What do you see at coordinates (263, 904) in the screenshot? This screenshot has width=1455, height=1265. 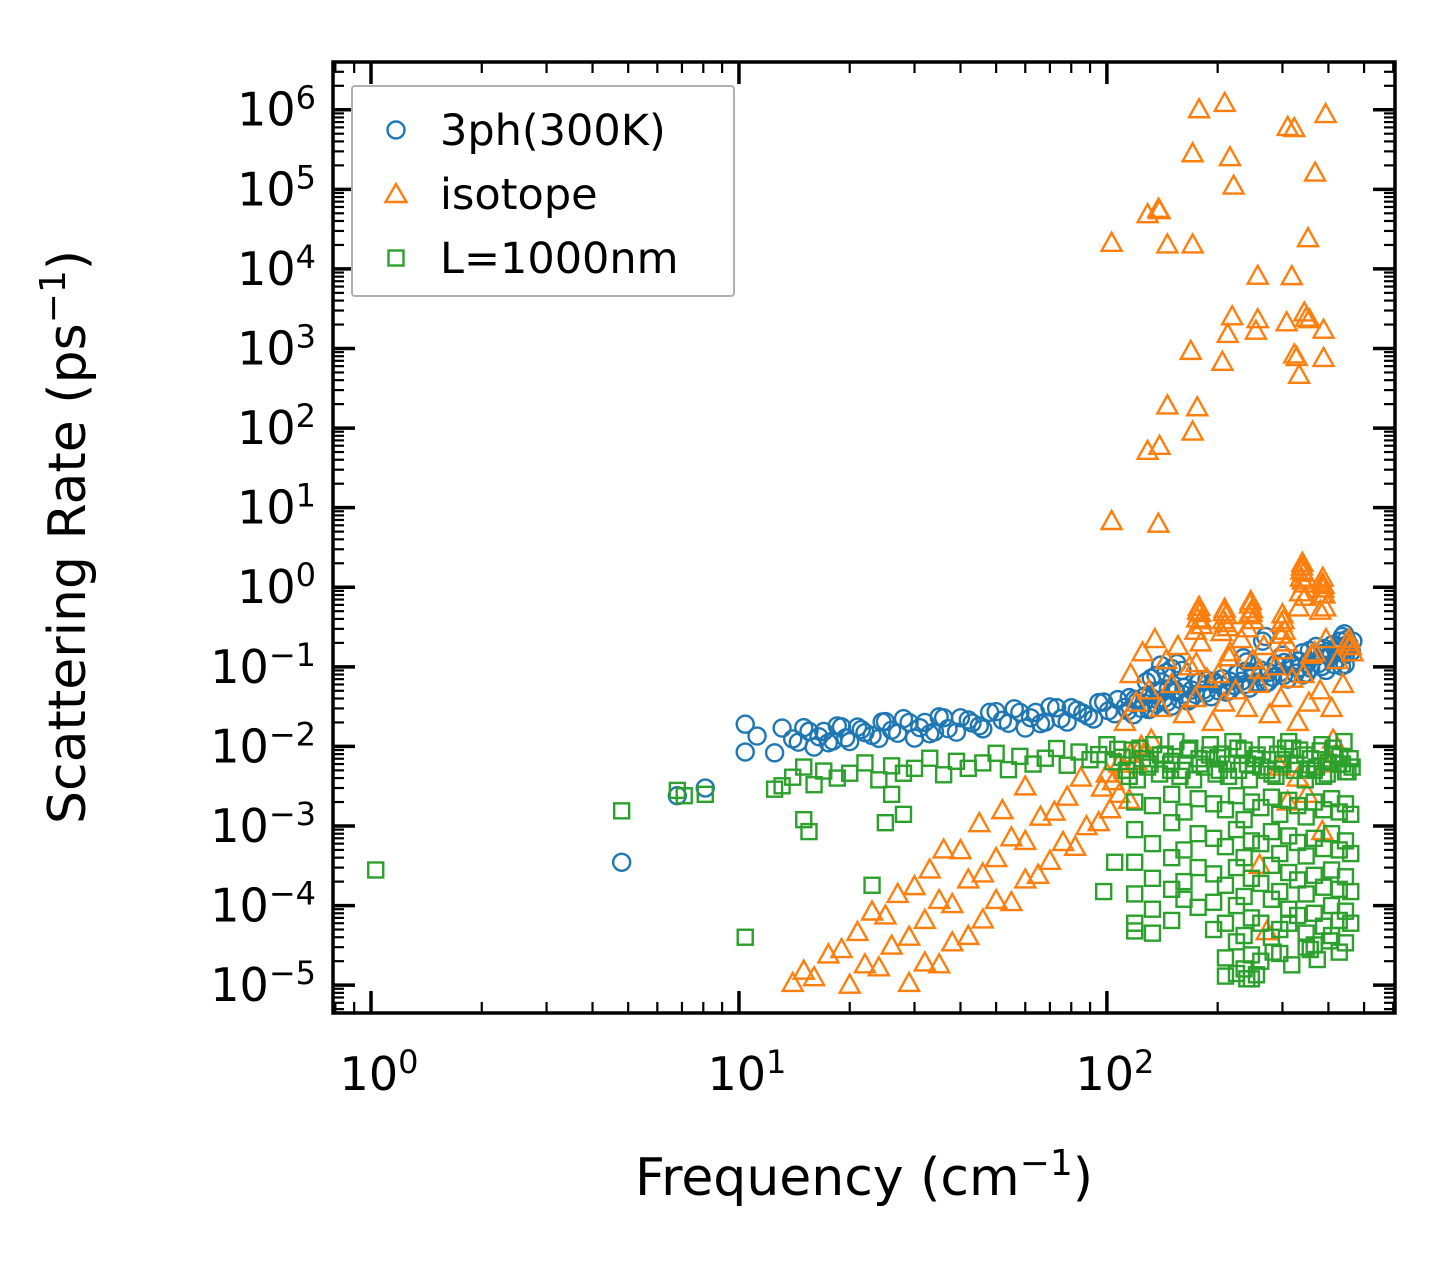 I see `y-tick-label: 10⁻⁴` at bounding box center [263, 904].